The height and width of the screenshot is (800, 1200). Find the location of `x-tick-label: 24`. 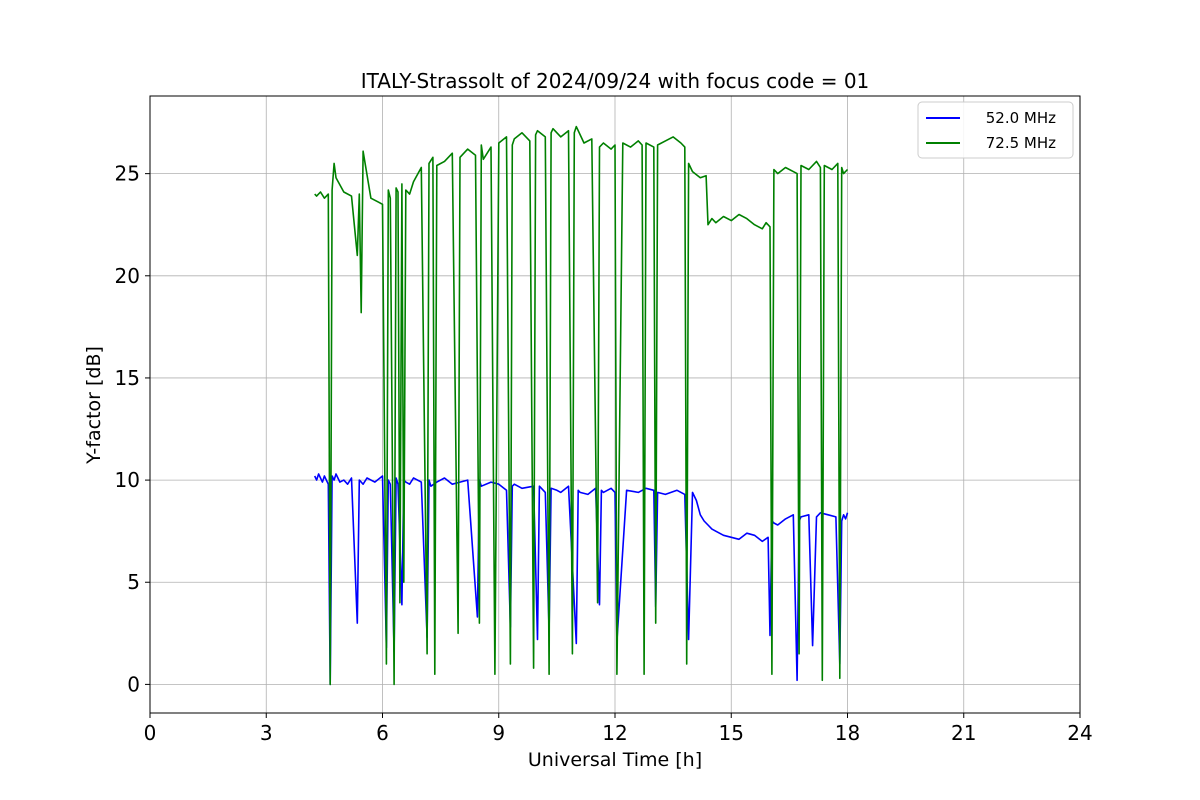

x-tick-label: 24 is located at coordinates (1079, 733).